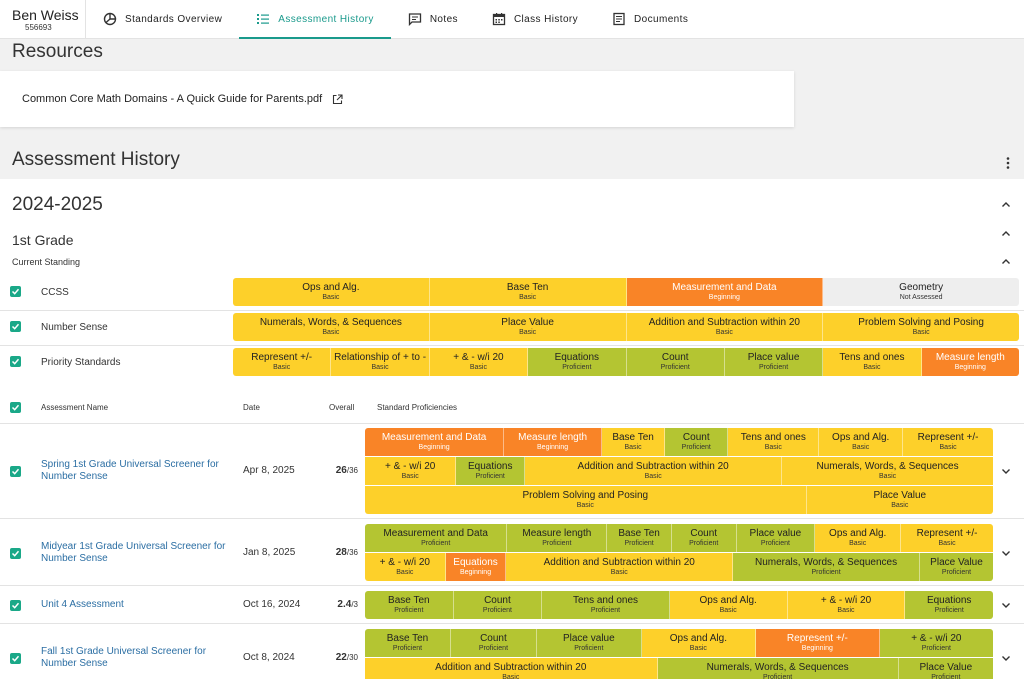 Image resolution: width=1024 pixels, height=679 pixels. What do you see at coordinates (512, 585) in the screenshot?
I see `divider` at bounding box center [512, 585].